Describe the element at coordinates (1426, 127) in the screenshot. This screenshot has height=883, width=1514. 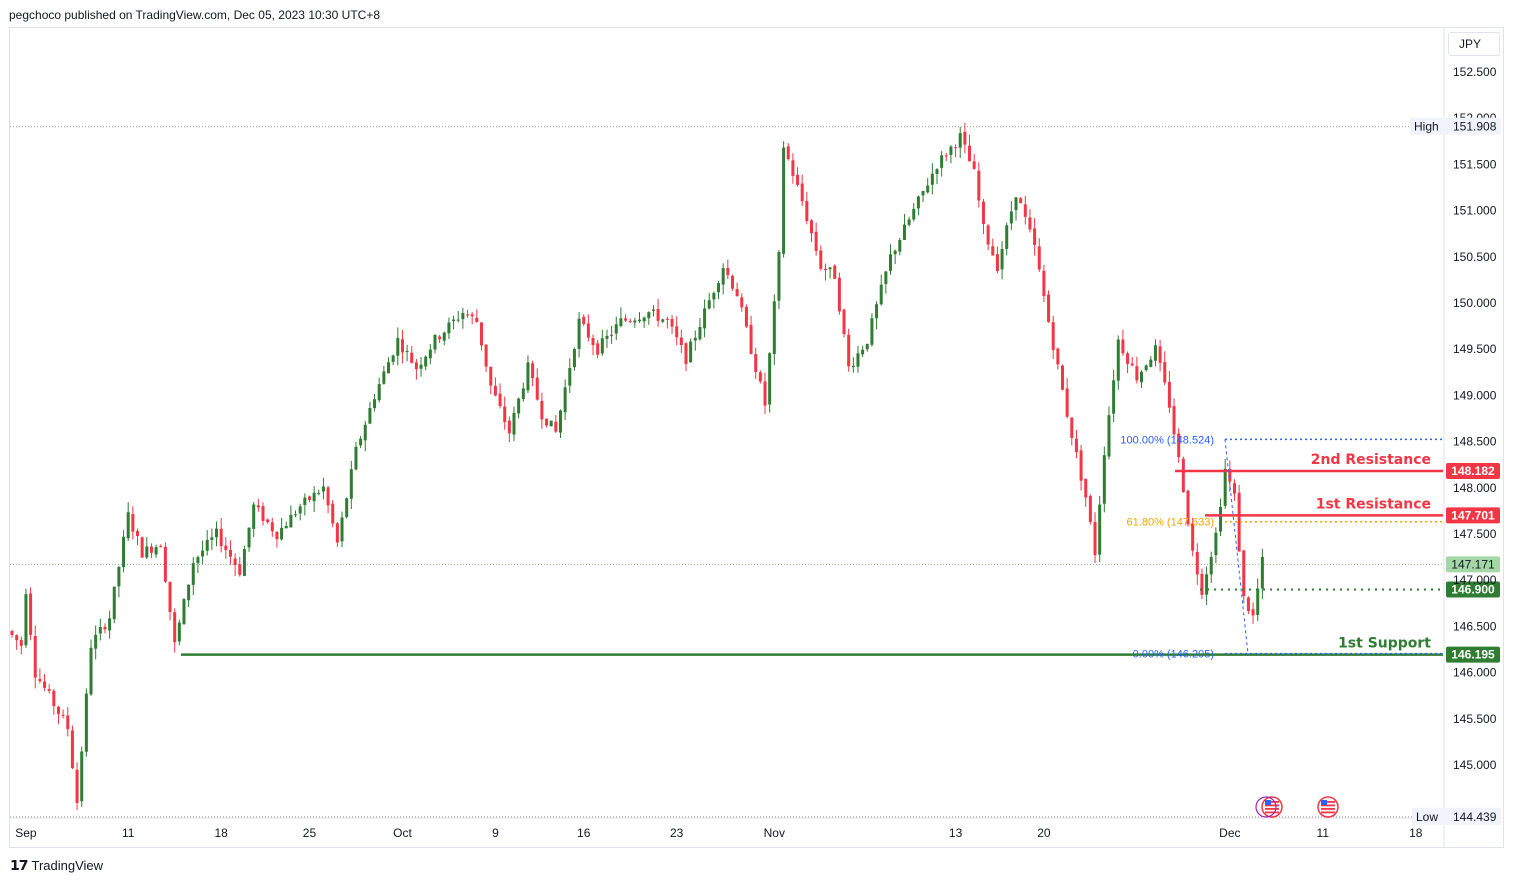
I see `high-label: High` at that location.